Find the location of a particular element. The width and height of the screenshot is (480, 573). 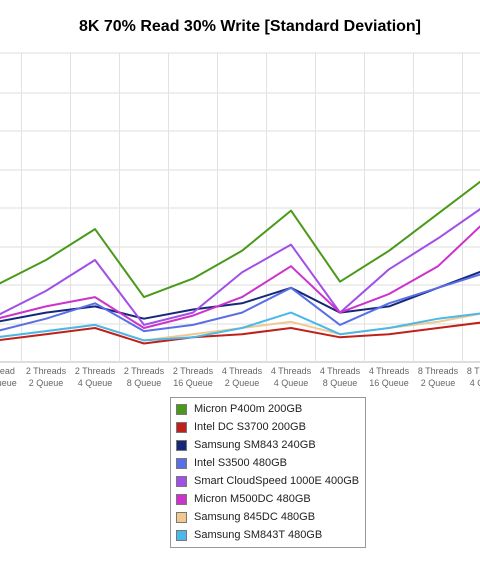

legend-item: Micron P400m 200GB is located at coordinates (268, 409).